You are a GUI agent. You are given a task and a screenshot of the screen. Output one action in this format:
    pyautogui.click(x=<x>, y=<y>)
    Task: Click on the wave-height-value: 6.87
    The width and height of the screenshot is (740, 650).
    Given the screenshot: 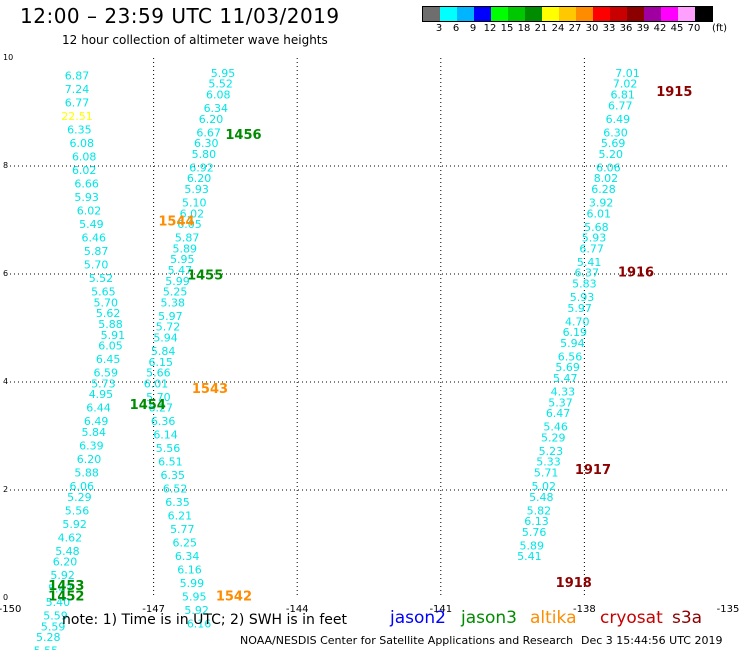 What is the action you would take?
    pyautogui.click(x=77, y=76)
    